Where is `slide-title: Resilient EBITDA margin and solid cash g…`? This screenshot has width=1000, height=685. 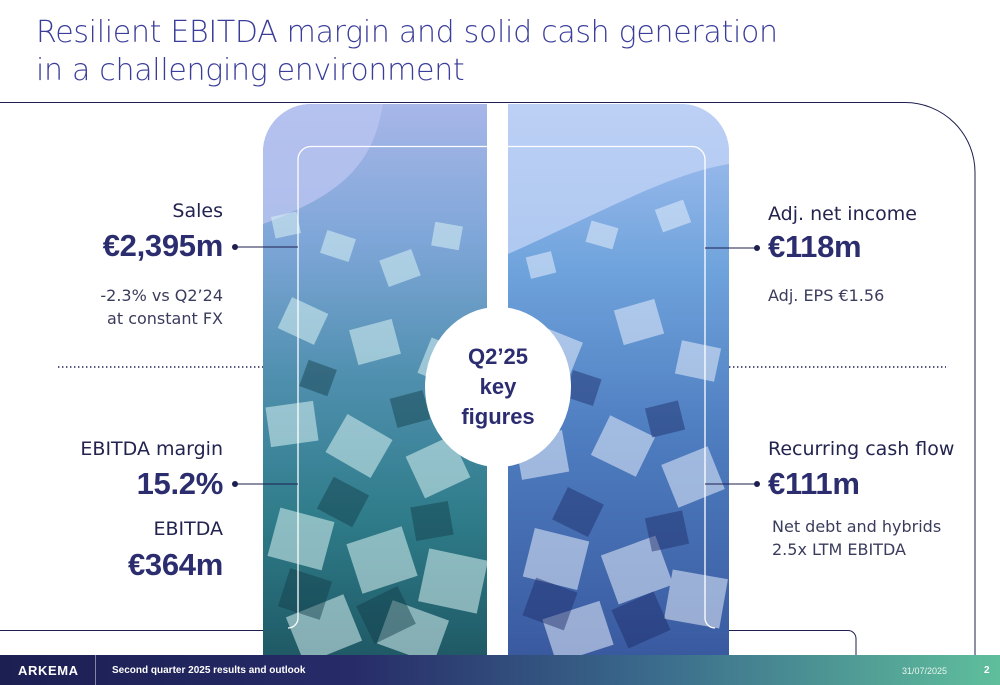 slide-title: Resilient EBITDA margin and solid cash g… is located at coordinates (407, 52).